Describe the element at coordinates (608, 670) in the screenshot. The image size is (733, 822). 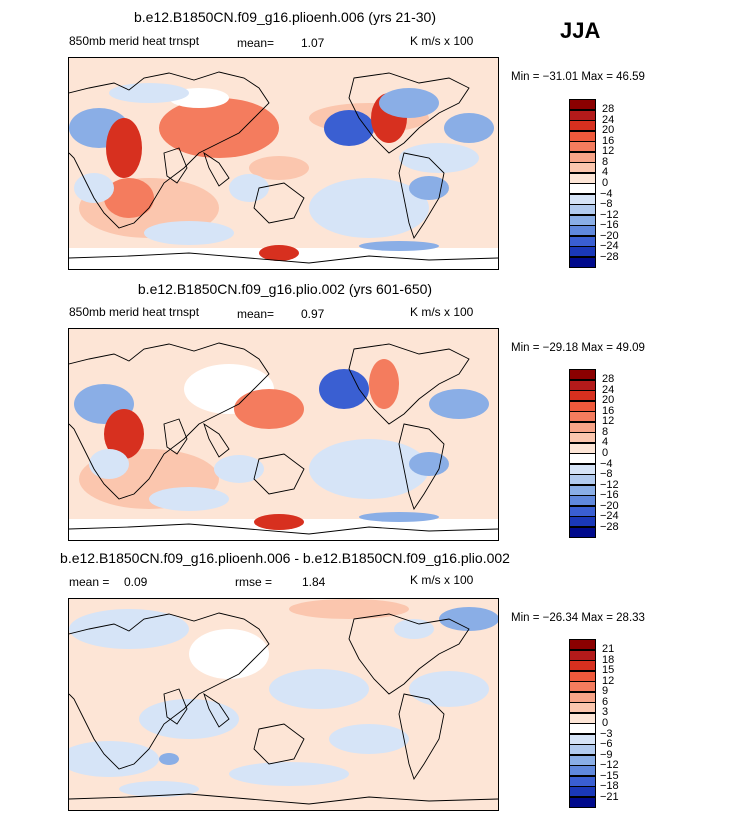
I see `colorbar-tick: 15` at that location.